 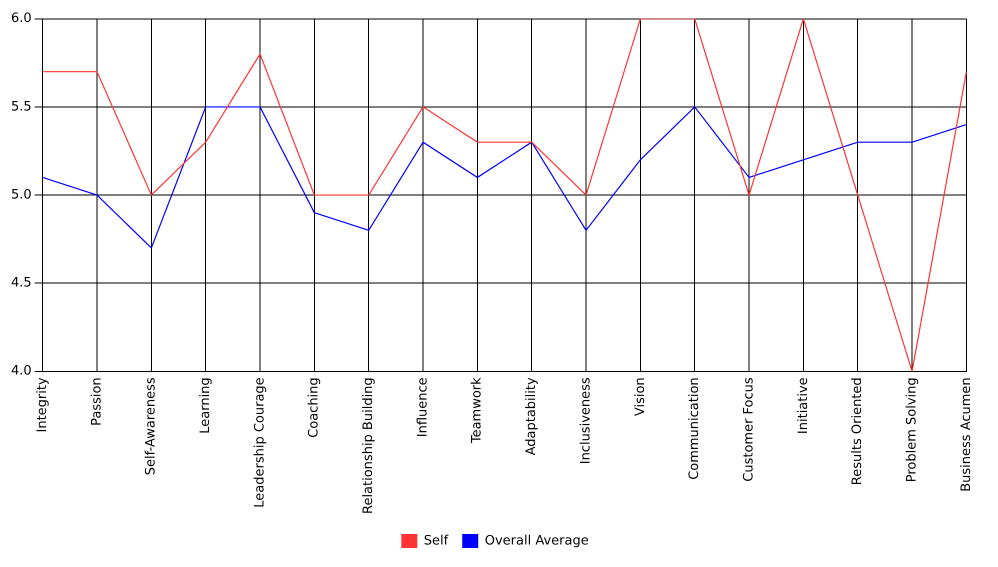 I want to click on x-tick-label: Initiative, so click(x=803, y=405).